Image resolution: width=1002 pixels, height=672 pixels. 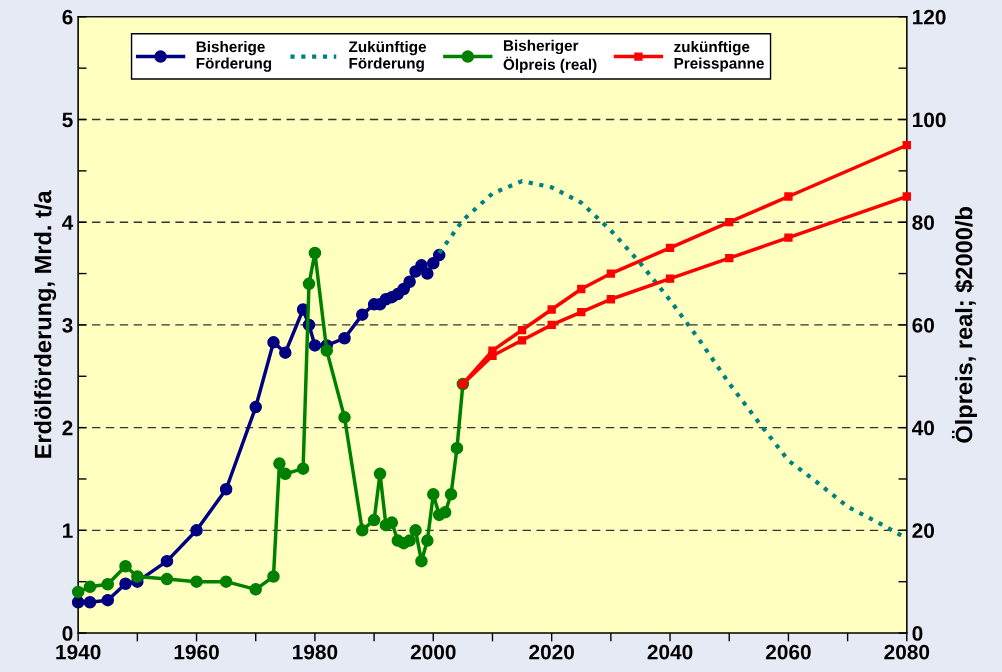 I want to click on legend-label: zukünftige Preisspanne, so click(x=719, y=56).